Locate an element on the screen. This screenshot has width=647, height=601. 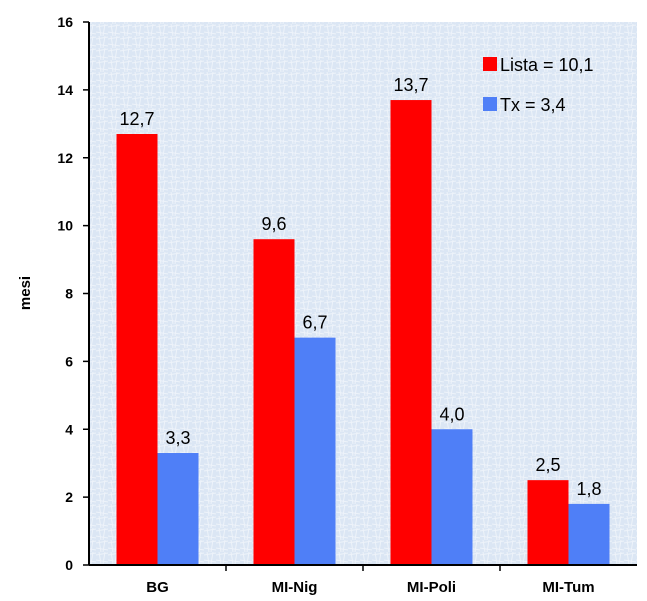
data-label: 4,0 is located at coordinates (451, 414).